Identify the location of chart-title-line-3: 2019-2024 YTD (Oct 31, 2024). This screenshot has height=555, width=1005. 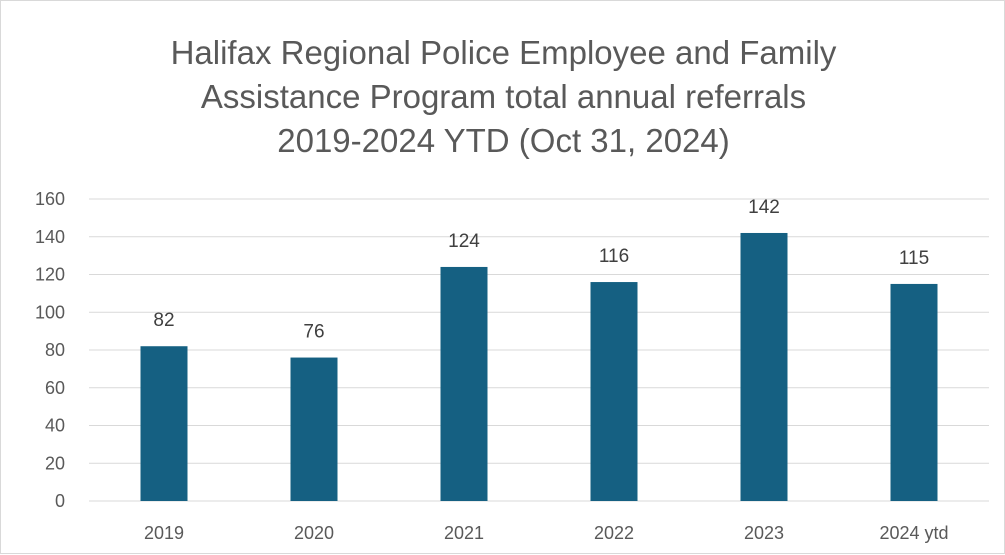
(503, 140).